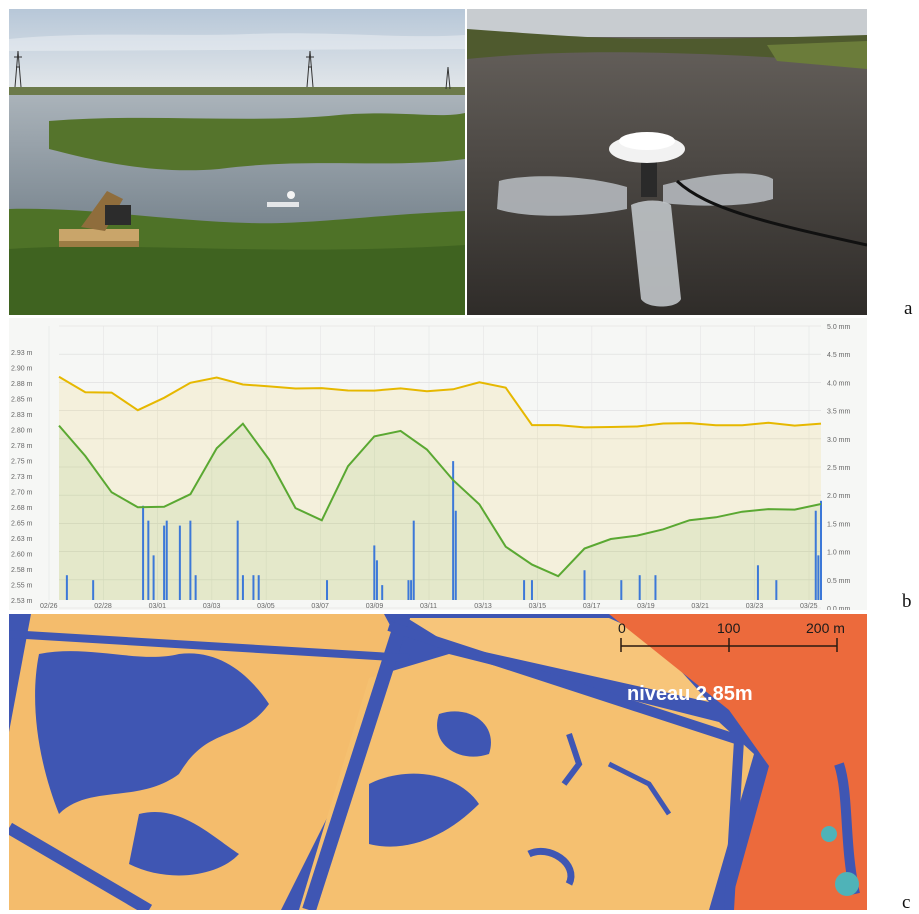 The height and width of the screenshot is (914, 919). What do you see at coordinates (839, 553) in the screenshot?
I see `y-right-tick-label: 1.0 mm` at bounding box center [839, 553].